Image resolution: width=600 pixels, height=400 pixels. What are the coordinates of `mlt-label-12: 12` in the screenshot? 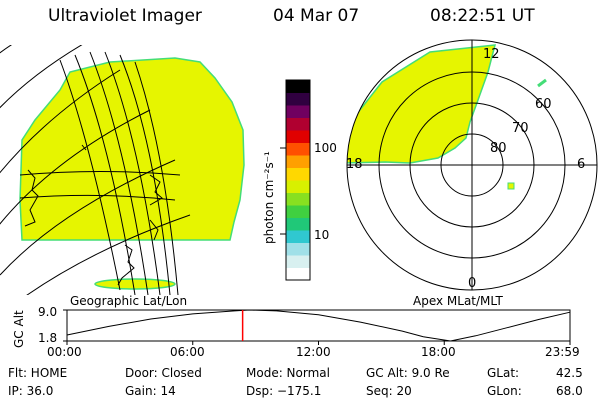 It's located at (491, 54).